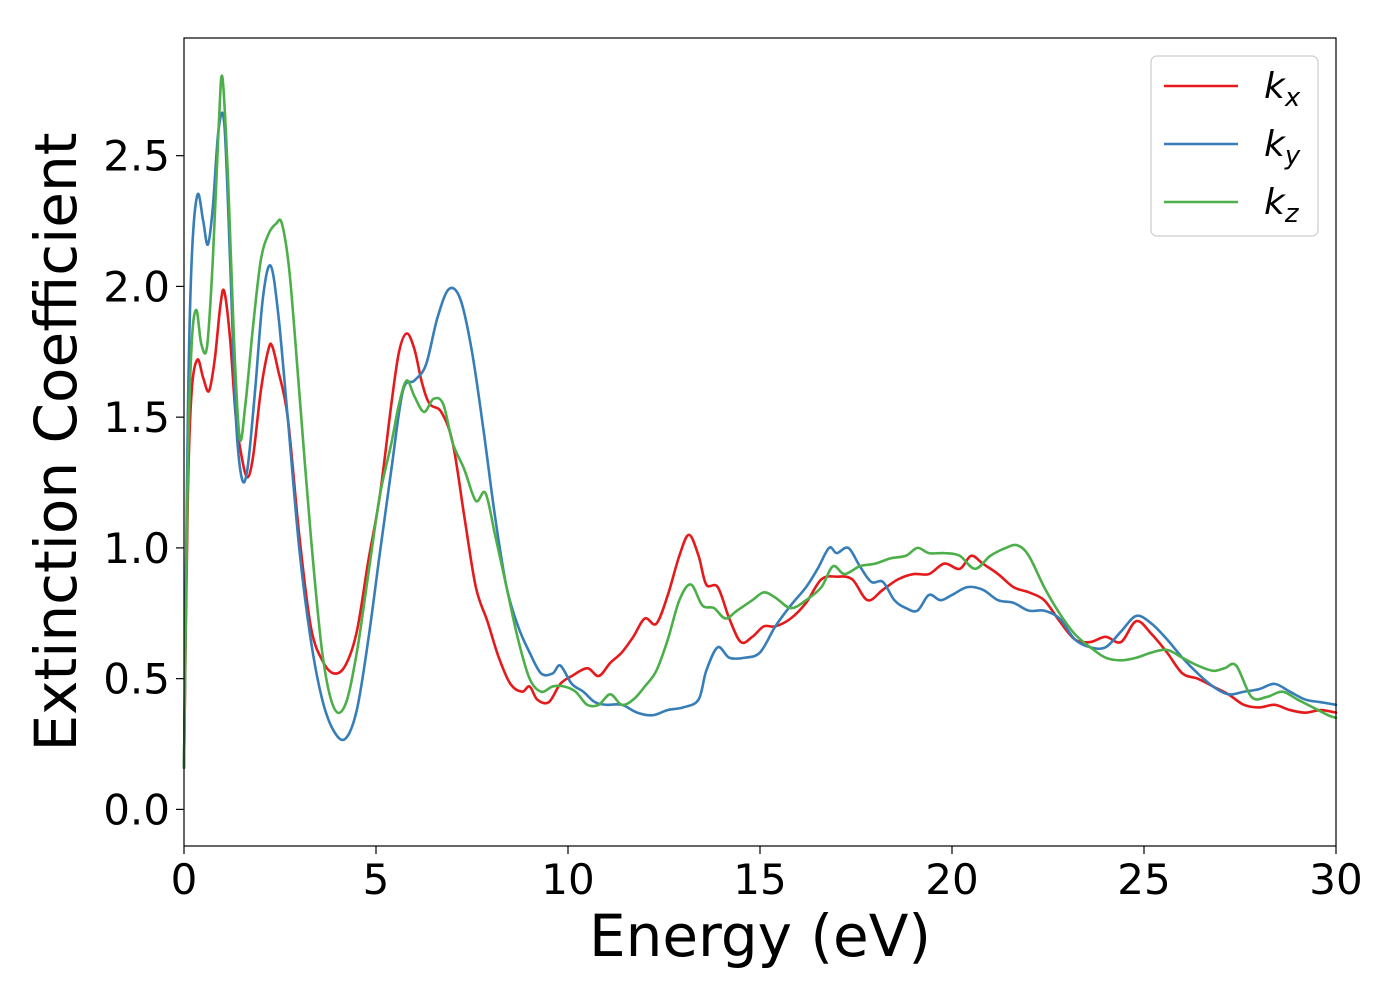  I want to click on legend-box, so click(1234, 146).